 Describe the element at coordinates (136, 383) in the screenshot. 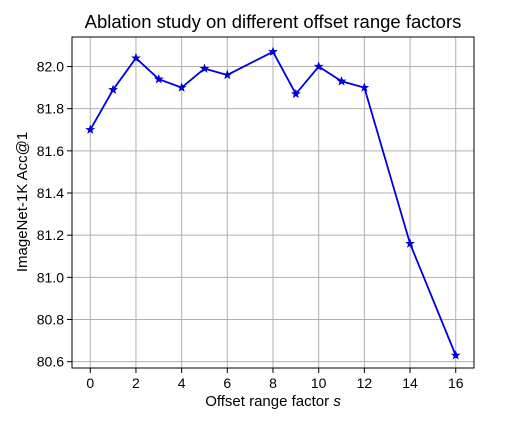

I see `x-tick-label: 2` at that location.